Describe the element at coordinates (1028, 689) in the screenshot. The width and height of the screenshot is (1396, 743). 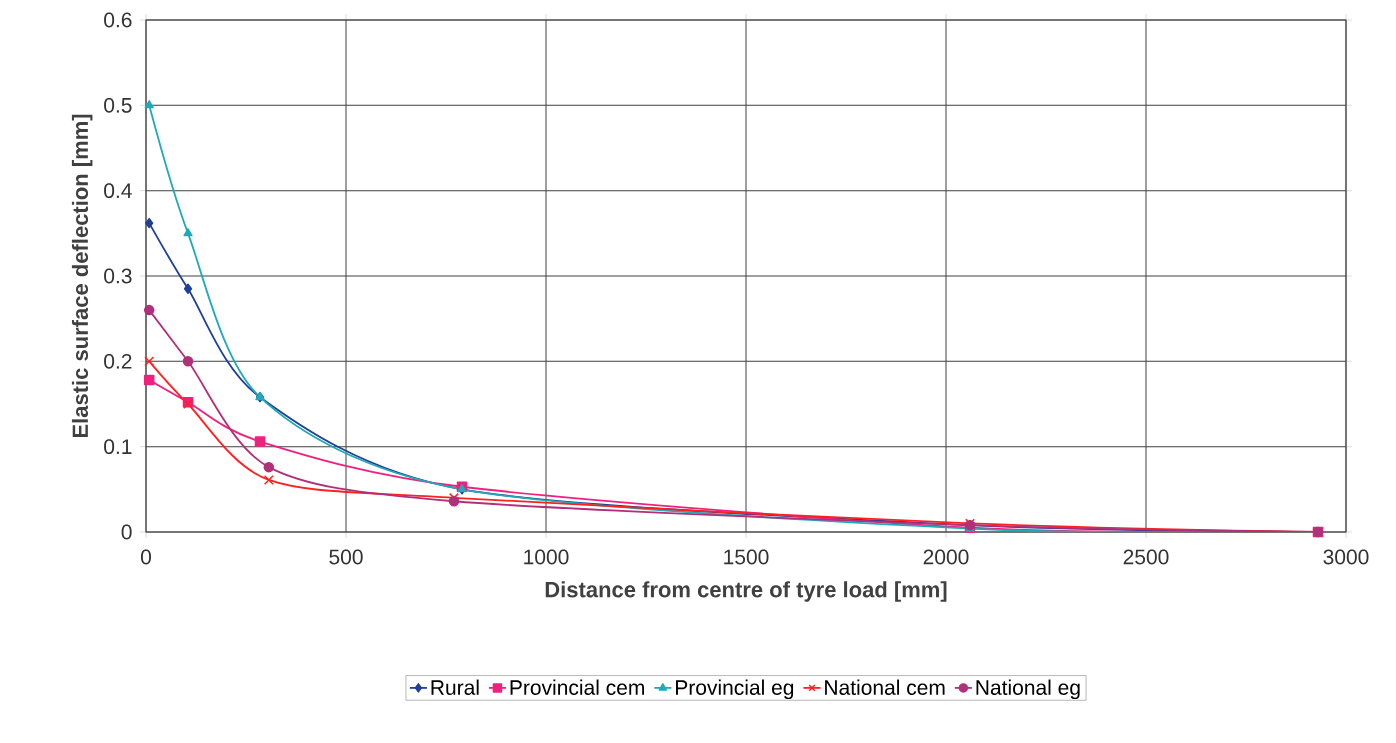
I see `legend-label: National eg` at that location.